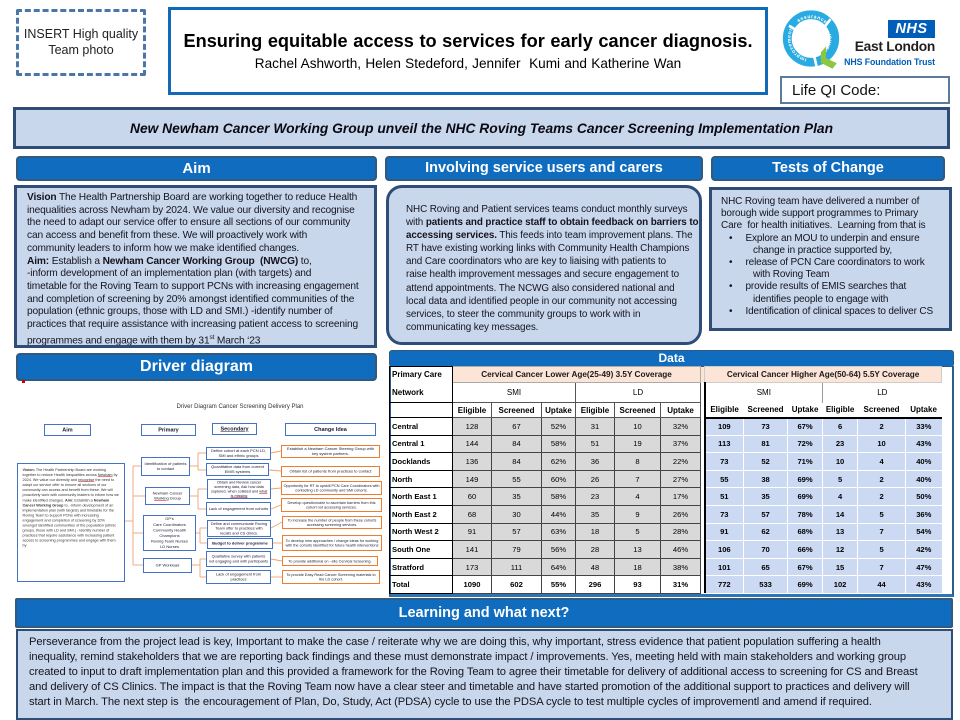 The image size is (960, 720). I want to click on svg-text: assurance, so click(812, 20).